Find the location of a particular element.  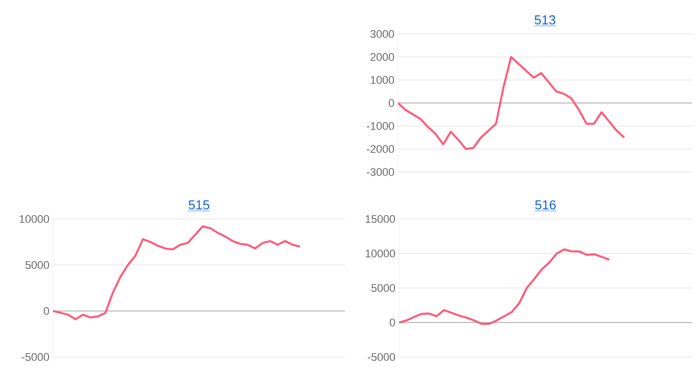

y-tick-label: -1000 is located at coordinates (380, 126).